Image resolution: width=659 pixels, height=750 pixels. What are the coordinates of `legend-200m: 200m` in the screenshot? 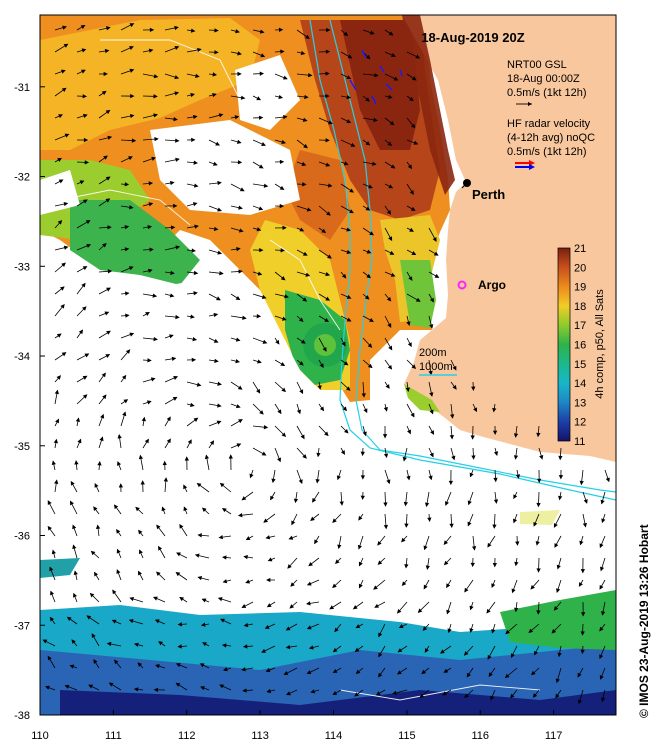 It's located at (433, 353).